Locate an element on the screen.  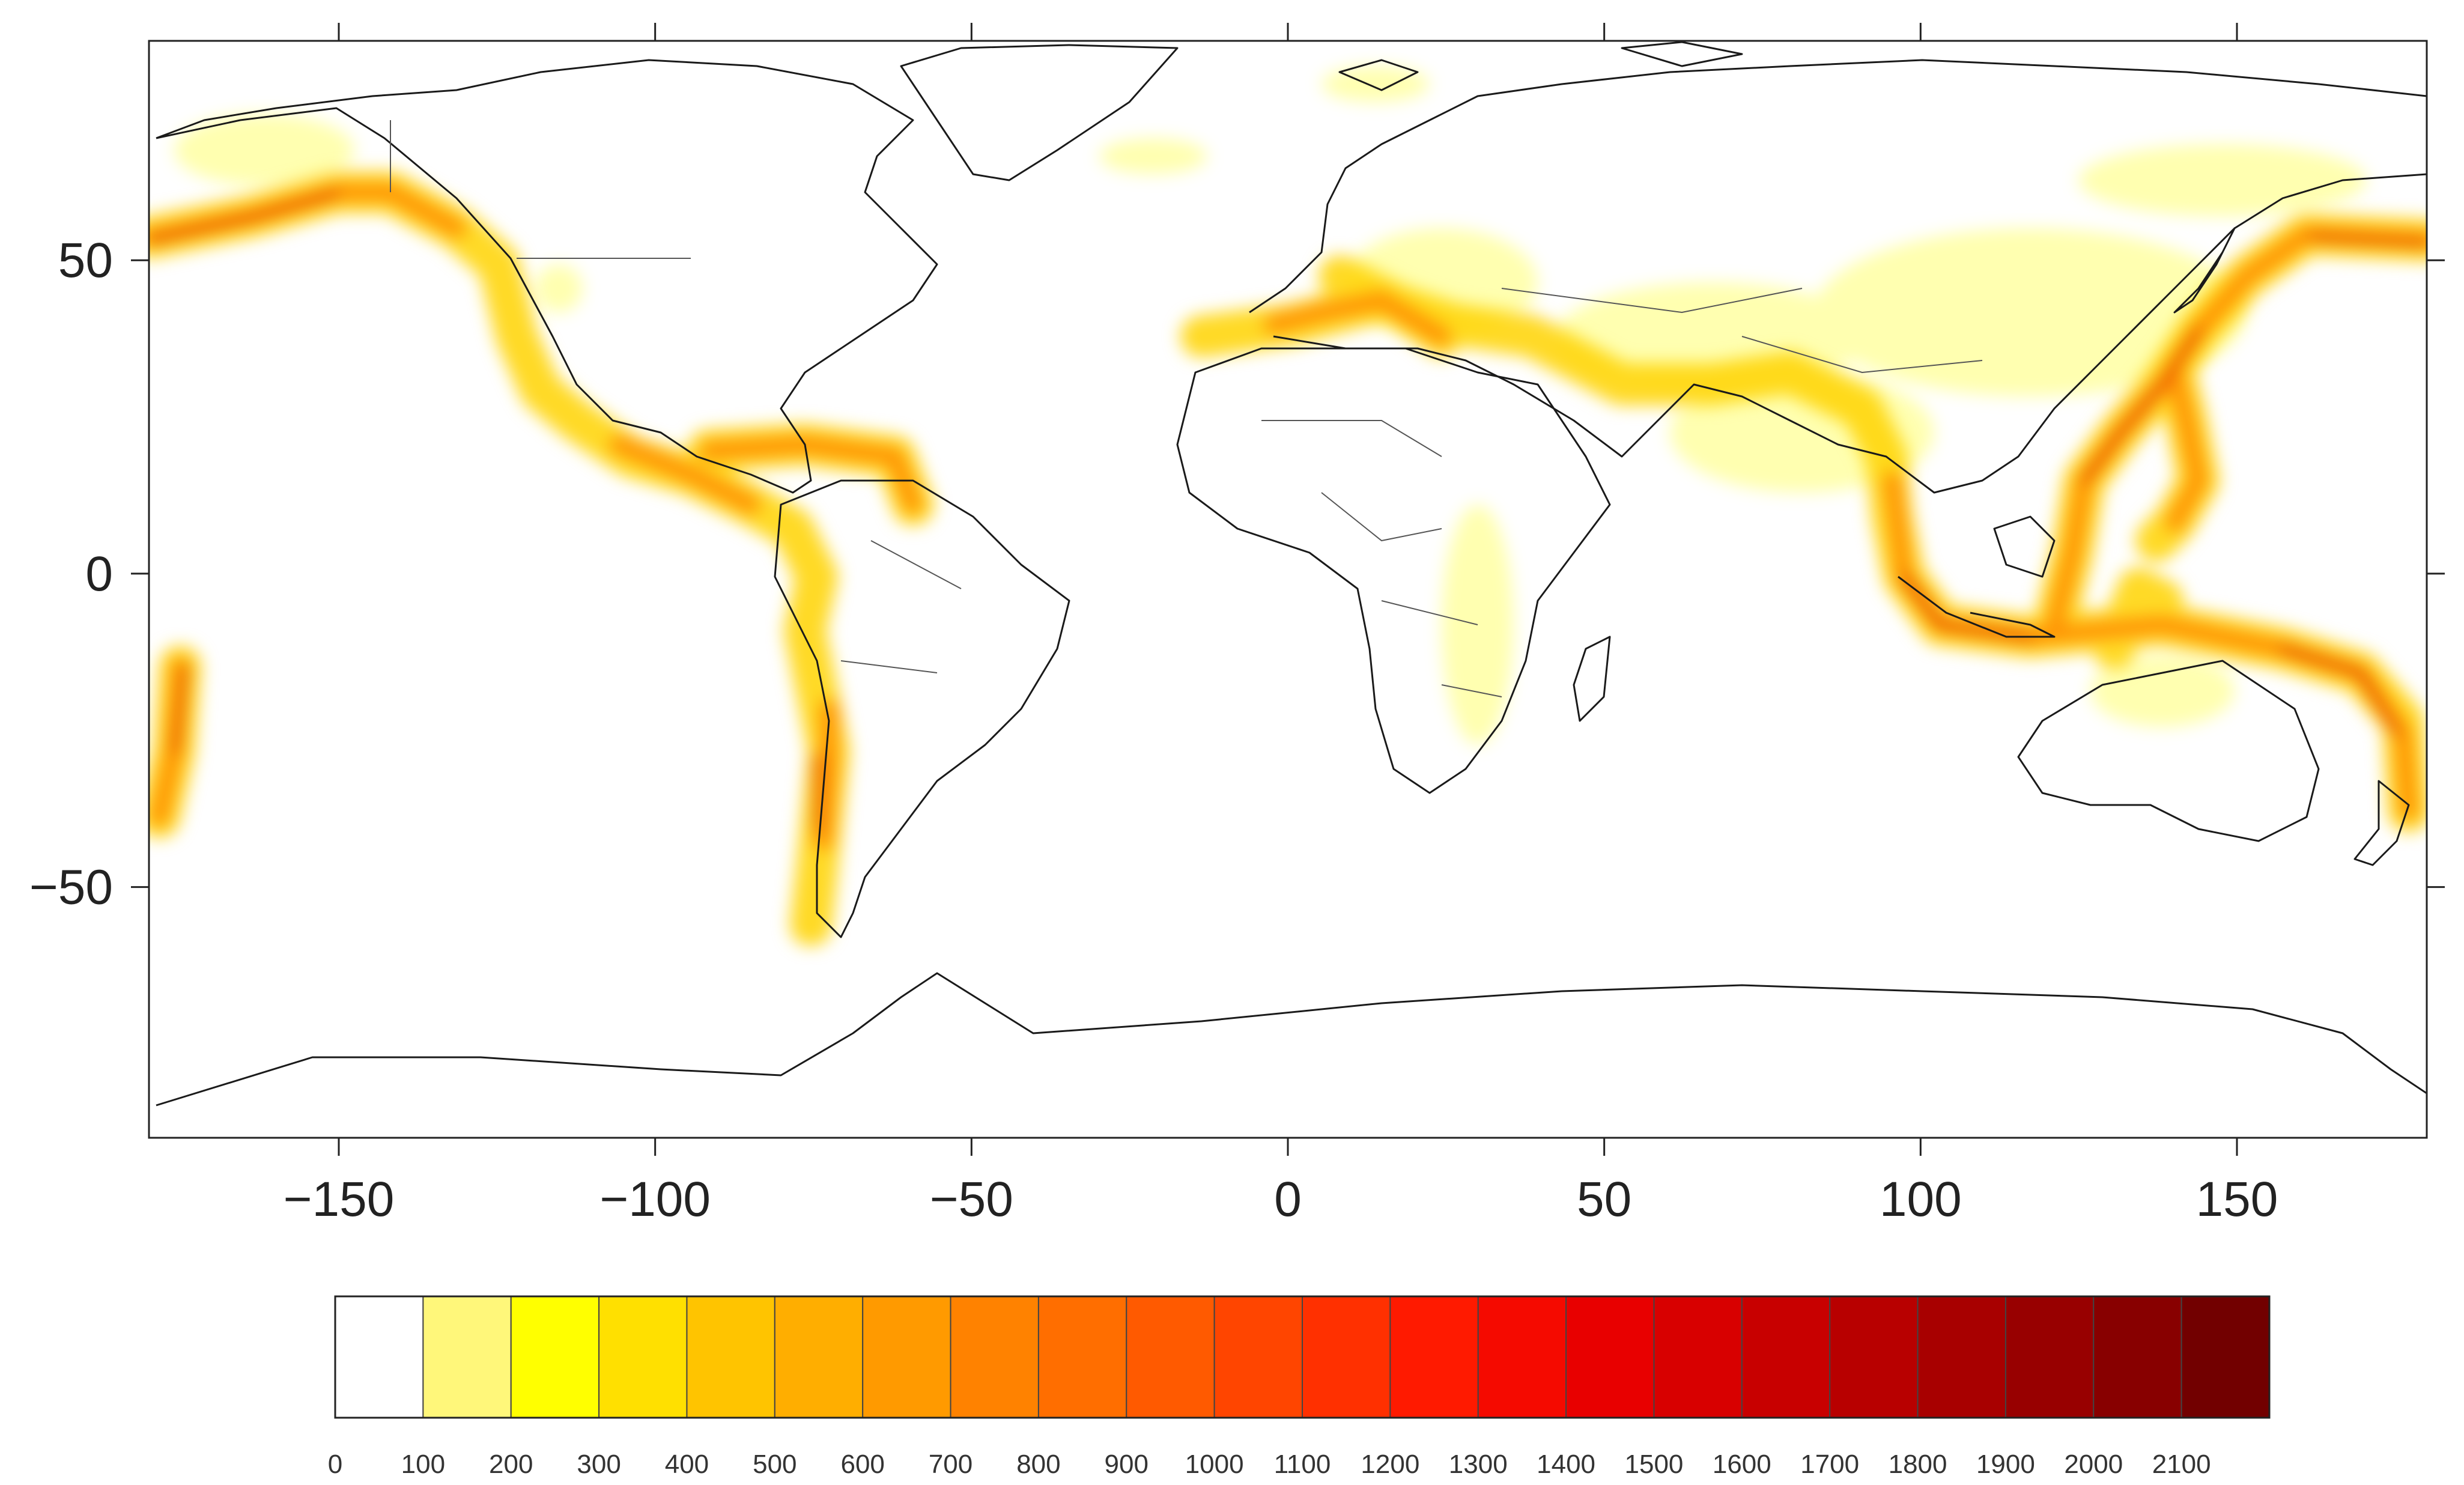
y-tick-label: −50 is located at coordinates (71, 887).